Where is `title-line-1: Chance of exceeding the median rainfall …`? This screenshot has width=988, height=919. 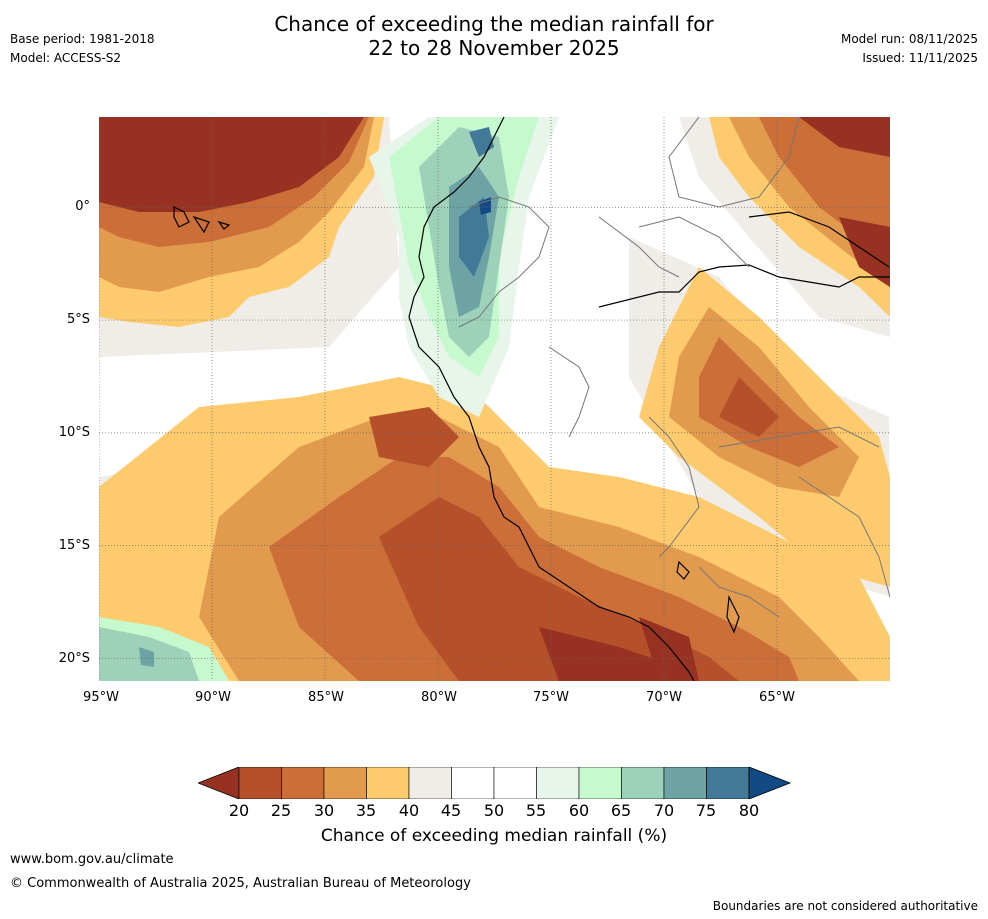
title-line-1: Chance of exceeding the median rainfall … is located at coordinates (494, 24).